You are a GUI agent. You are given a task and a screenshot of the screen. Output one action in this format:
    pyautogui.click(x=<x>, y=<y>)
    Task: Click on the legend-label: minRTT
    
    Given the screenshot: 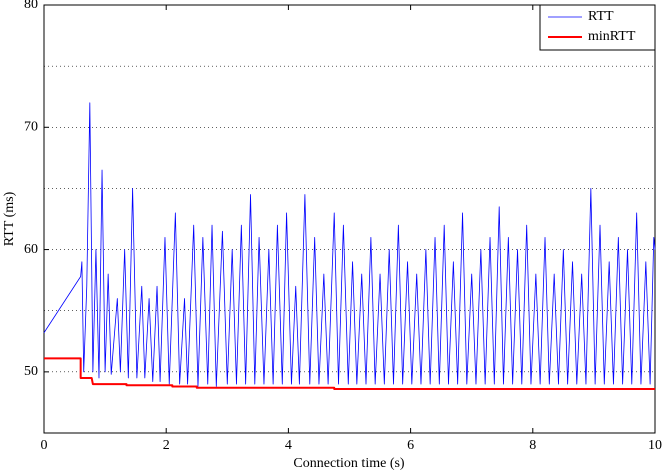 What is the action you would take?
    pyautogui.click(x=612, y=36)
    